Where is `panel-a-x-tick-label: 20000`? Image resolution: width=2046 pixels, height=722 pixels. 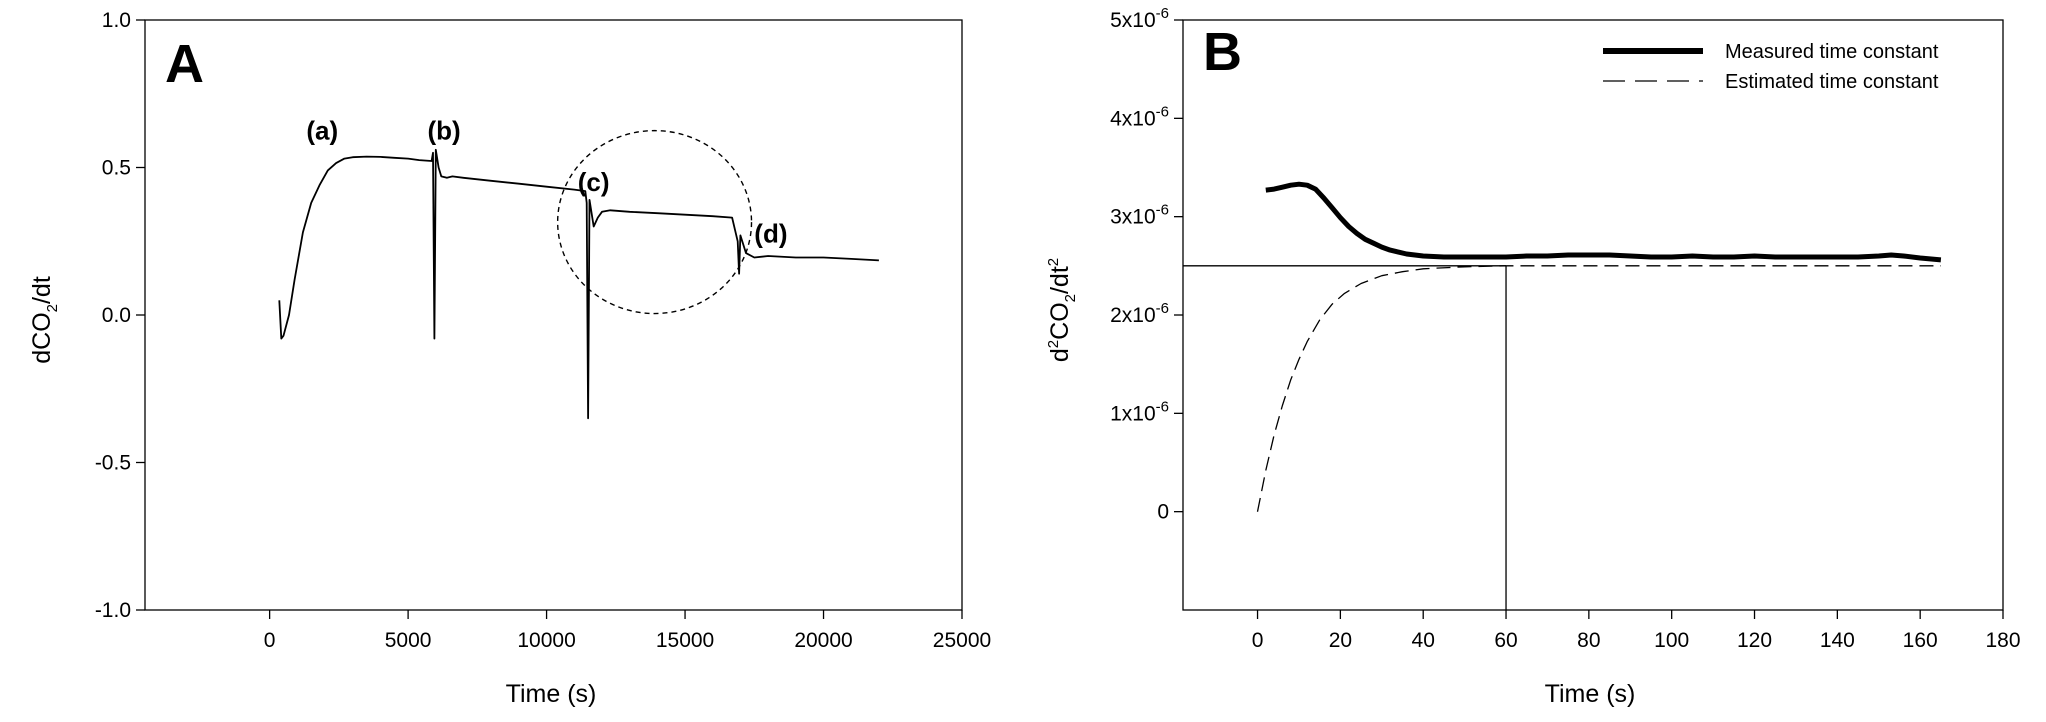 panel-a-x-tick-label: 20000 is located at coordinates (823, 640).